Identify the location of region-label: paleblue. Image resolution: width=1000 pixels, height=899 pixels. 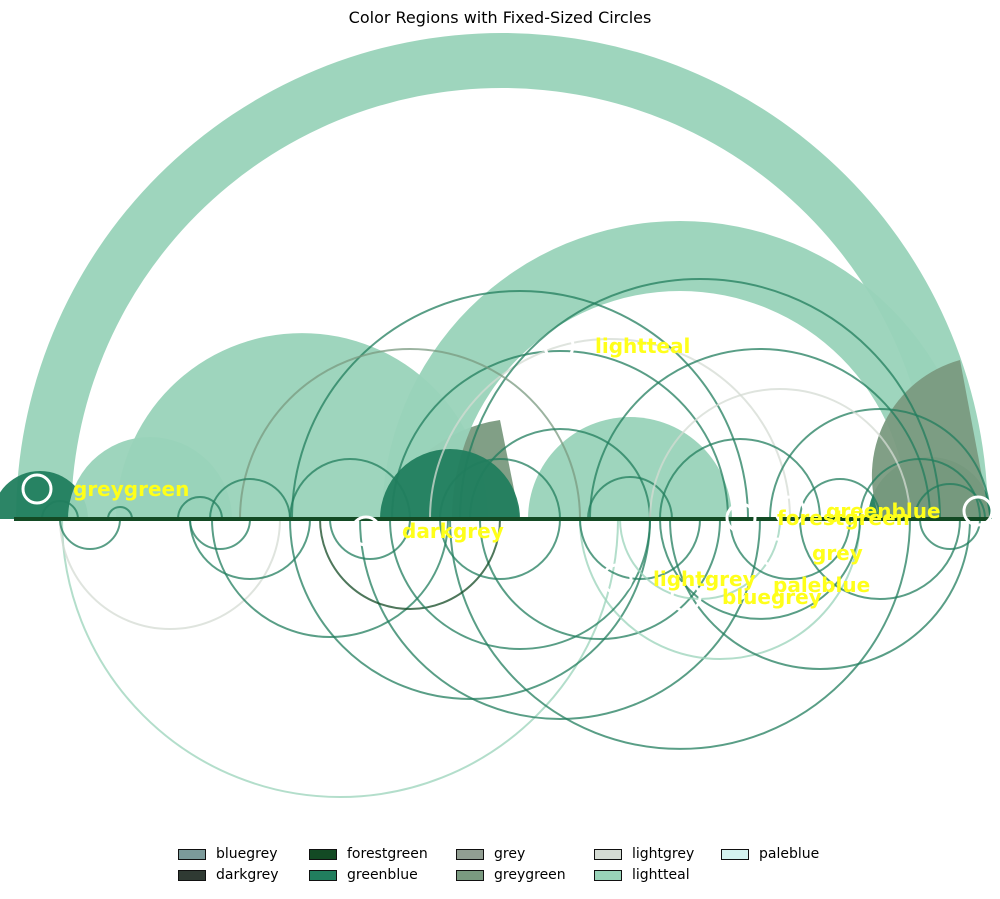
(821, 585).